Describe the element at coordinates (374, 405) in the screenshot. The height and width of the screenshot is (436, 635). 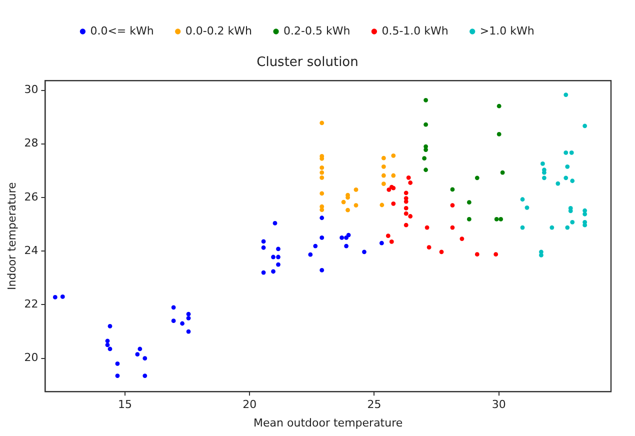
I see `x-tick-label: 25` at that location.